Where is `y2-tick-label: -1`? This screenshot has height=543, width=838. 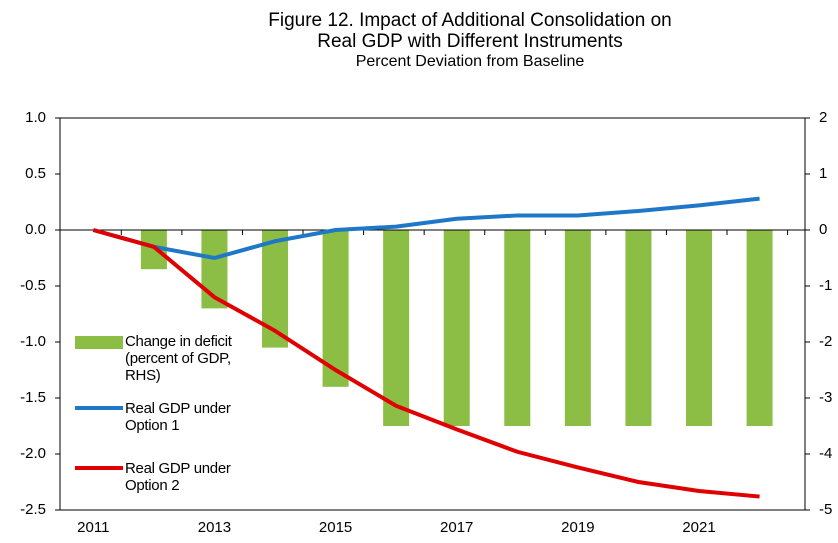 y2-tick-label: -1 is located at coordinates (825, 285).